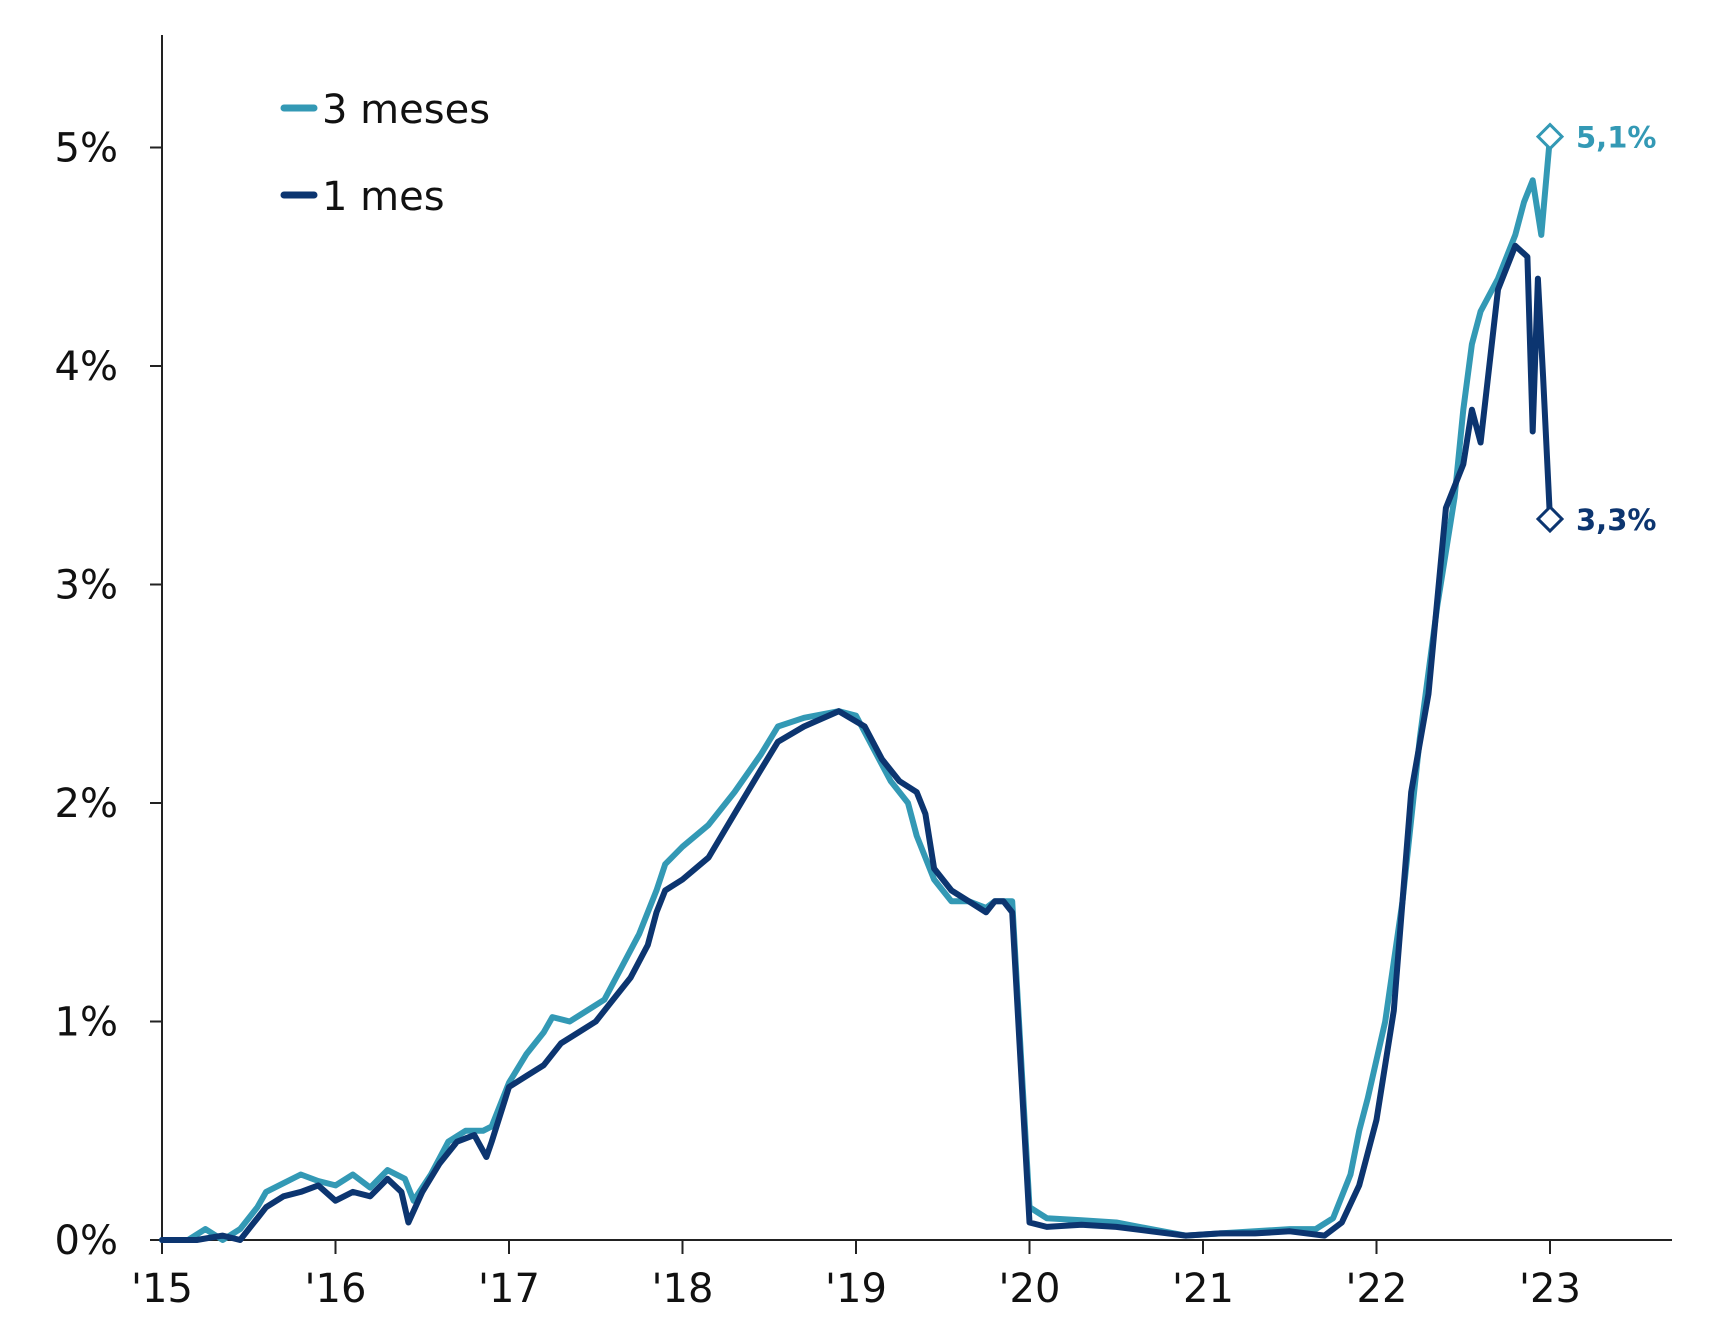 The width and height of the screenshot is (1728, 1344). I want to click on y-tick-label: 1%, so click(86, 1023).